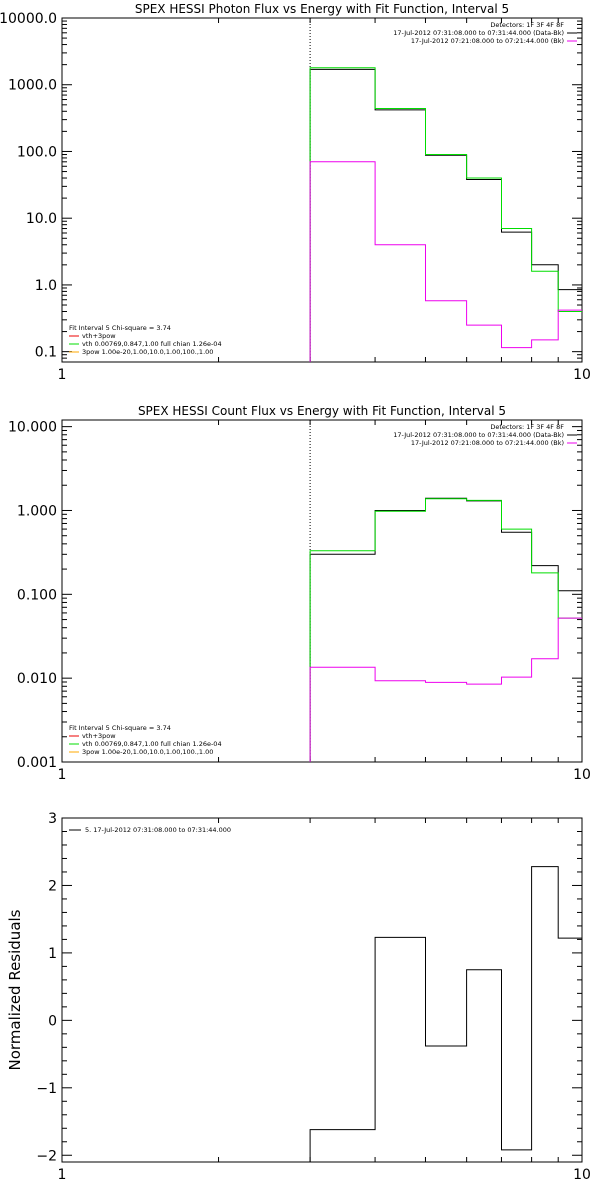 The height and width of the screenshot is (1200, 600). What do you see at coordinates (37, 152) in the screenshot?
I see `y-tick-label: 100.0` at bounding box center [37, 152].